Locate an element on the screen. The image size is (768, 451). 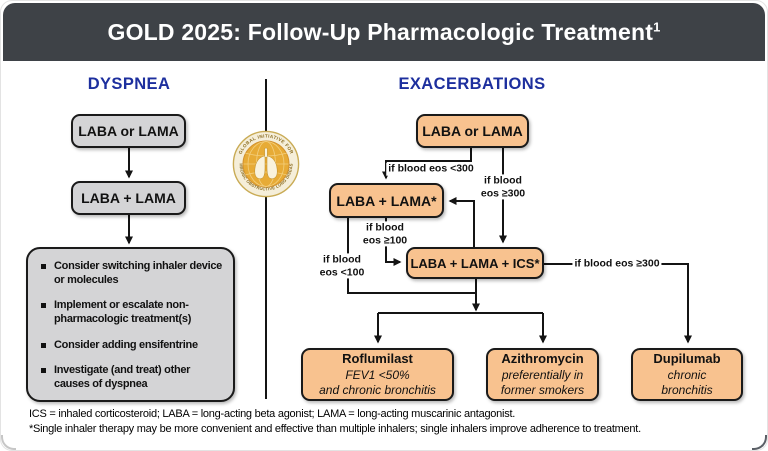
dyspnea-step1-box: LABA or LAMA is located at coordinates (128, 131).